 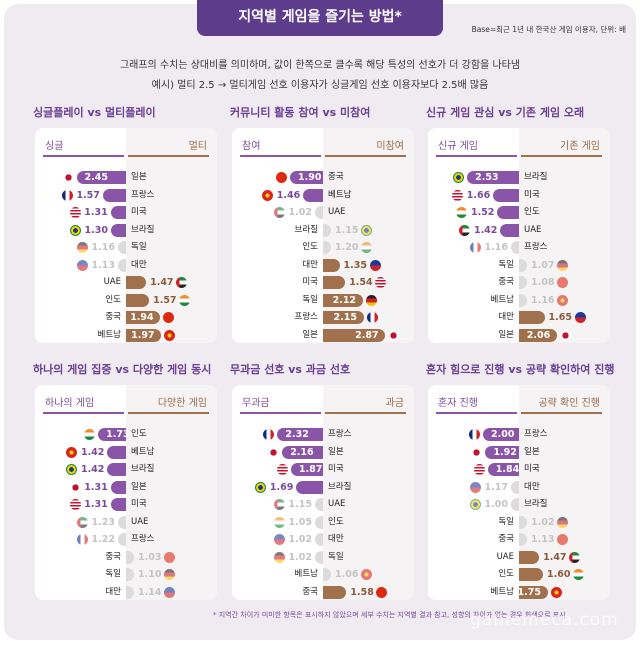 What do you see at coordinates (143, 335) in the screenshot?
I see `value-label: 1.97` at bounding box center [143, 335].